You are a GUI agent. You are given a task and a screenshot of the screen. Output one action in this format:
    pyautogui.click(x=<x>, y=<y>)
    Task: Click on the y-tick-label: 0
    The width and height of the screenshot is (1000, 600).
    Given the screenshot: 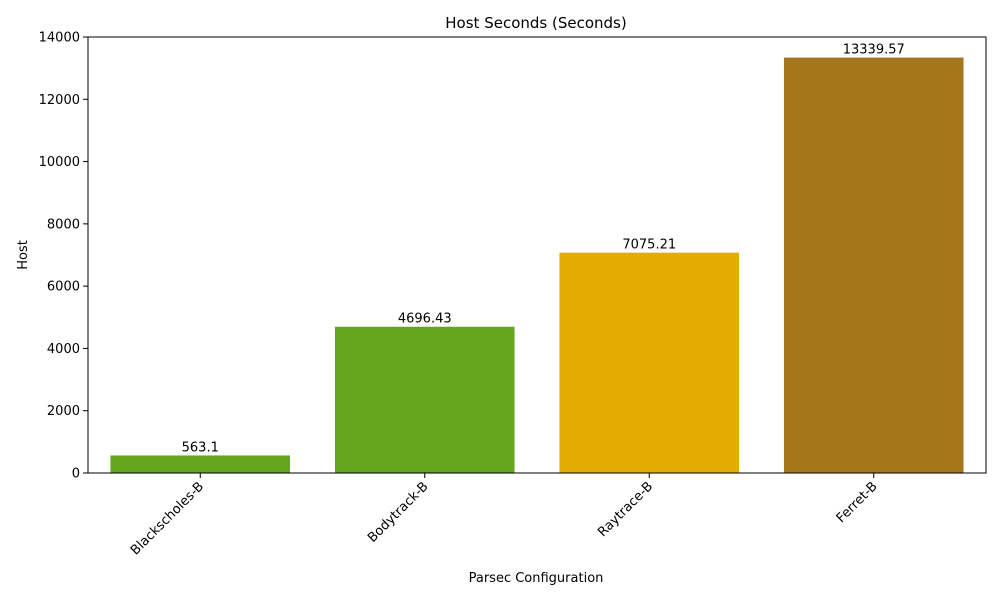 What is the action you would take?
    pyautogui.click(x=76, y=474)
    